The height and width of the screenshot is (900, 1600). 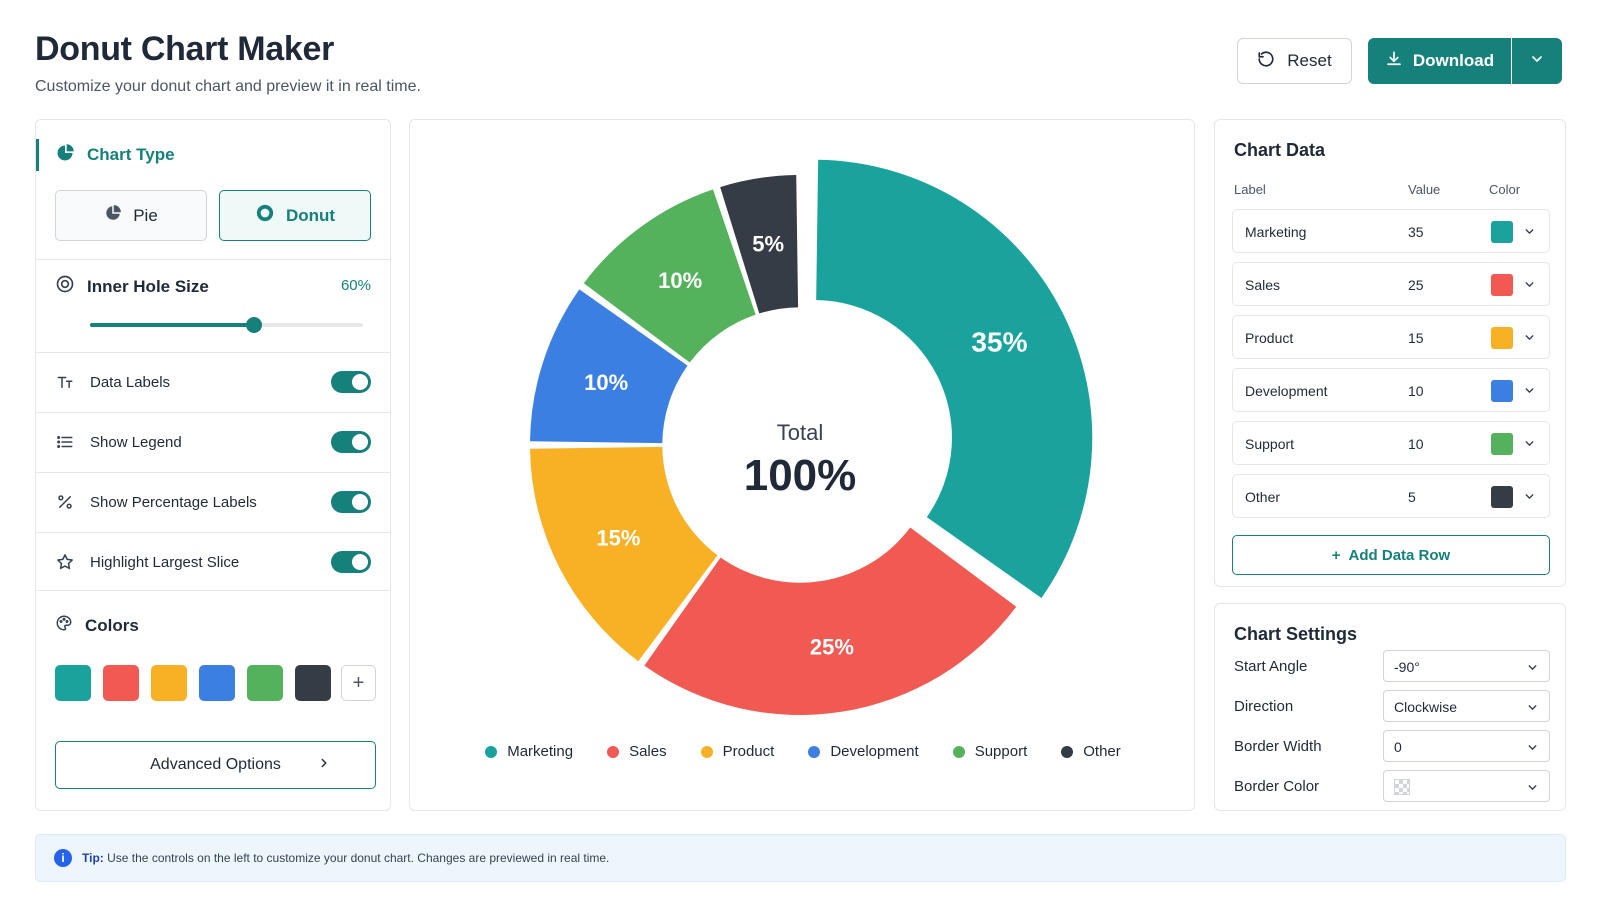 What do you see at coordinates (1416, 338) in the screenshot?
I see `data-row-value: 15` at bounding box center [1416, 338].